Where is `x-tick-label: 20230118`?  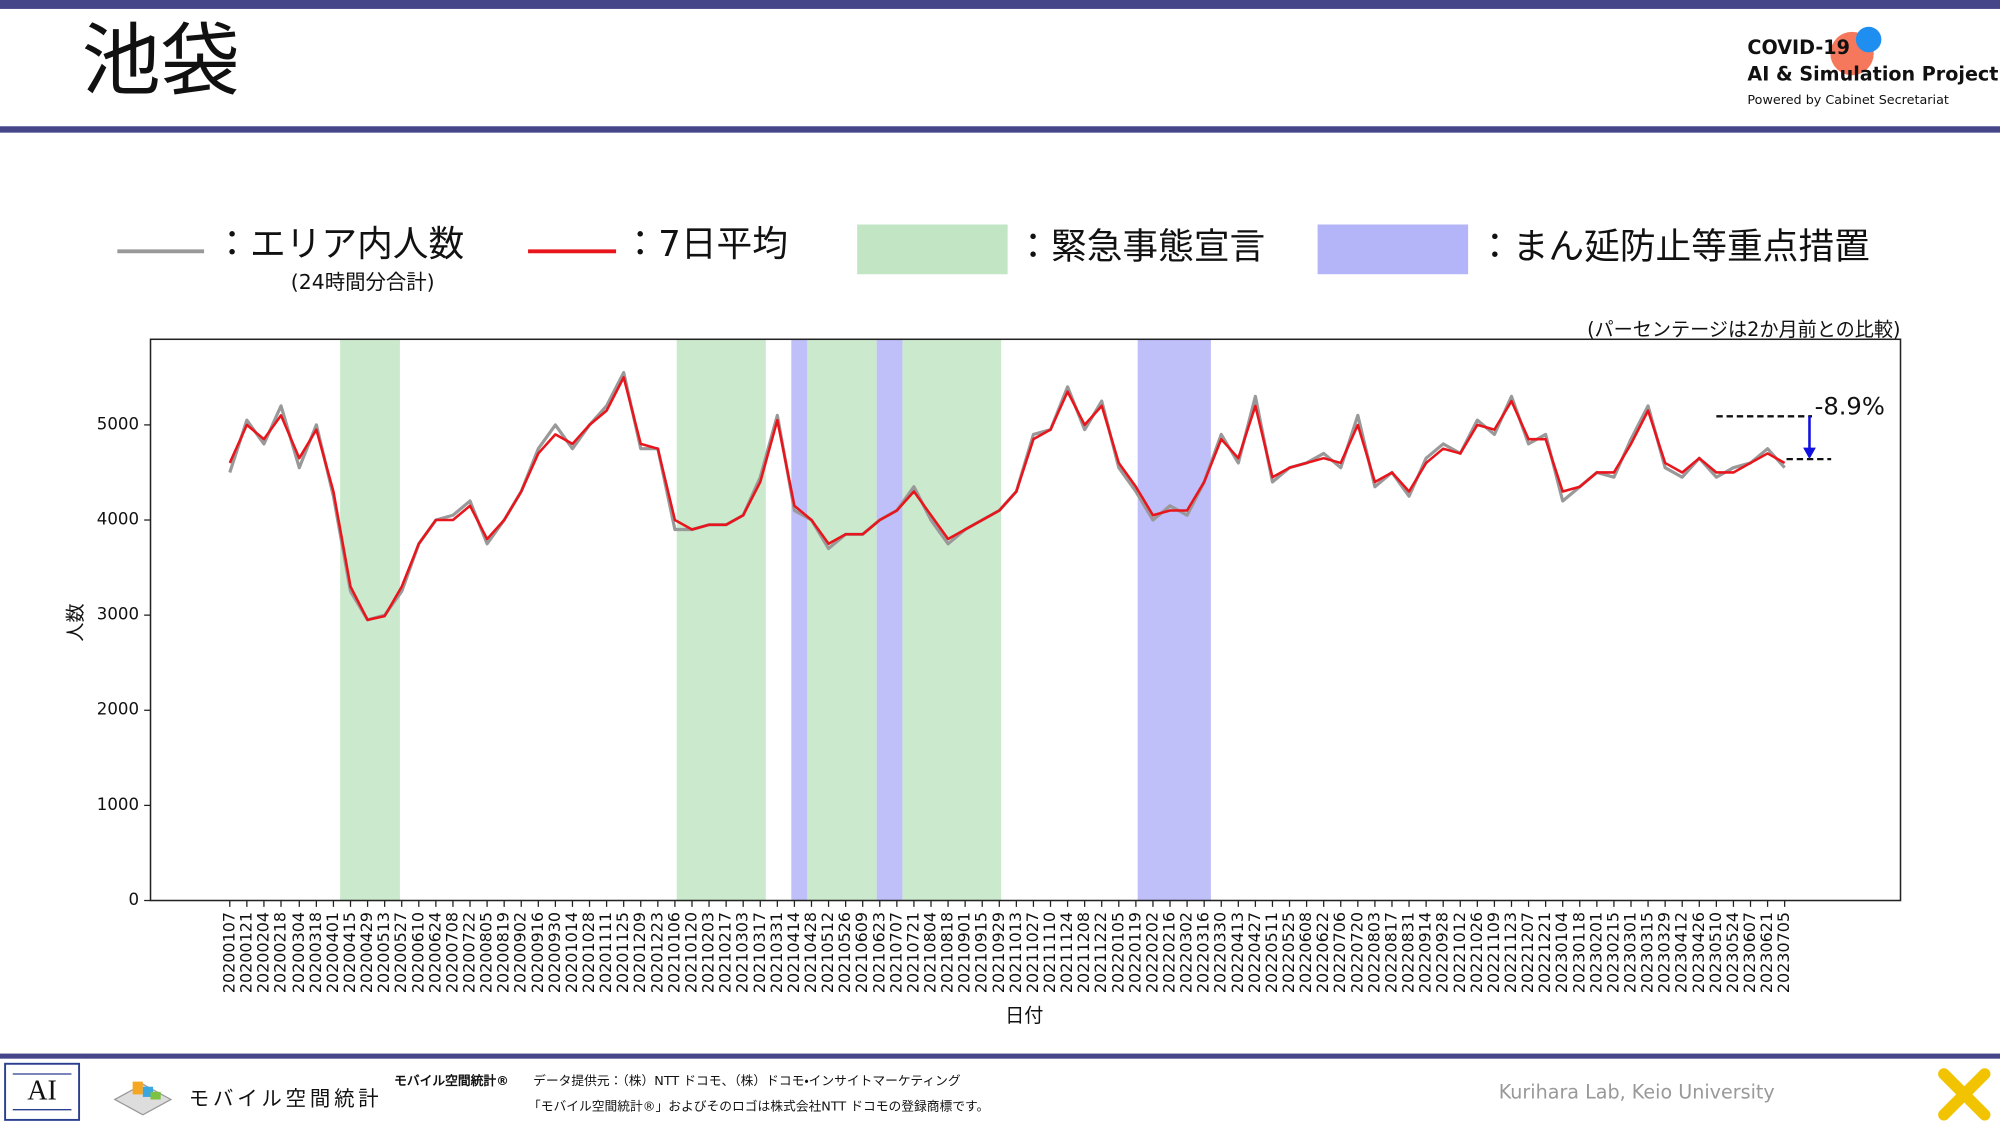 x-tick-label: 20230118 is located at coordinates (1578, 952).